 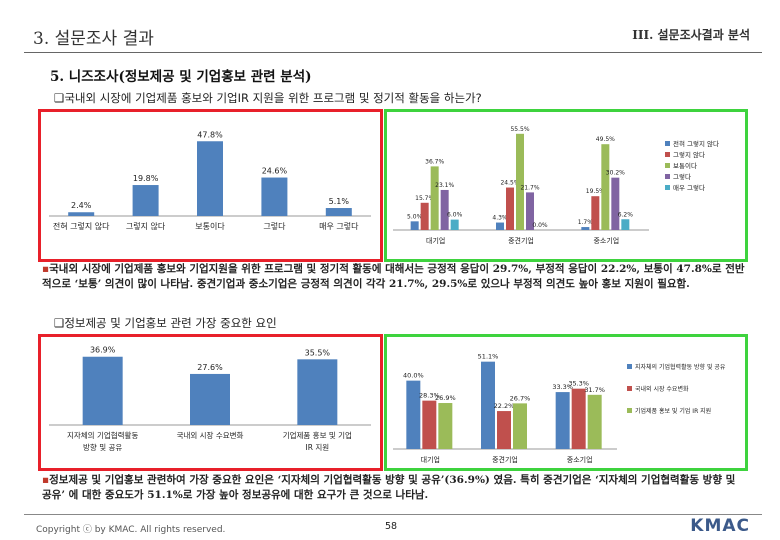 What do you see at coordinates (210, 226) in the screenshot?
I see `category-label: 보통이다` at bounding box center [210, 226].